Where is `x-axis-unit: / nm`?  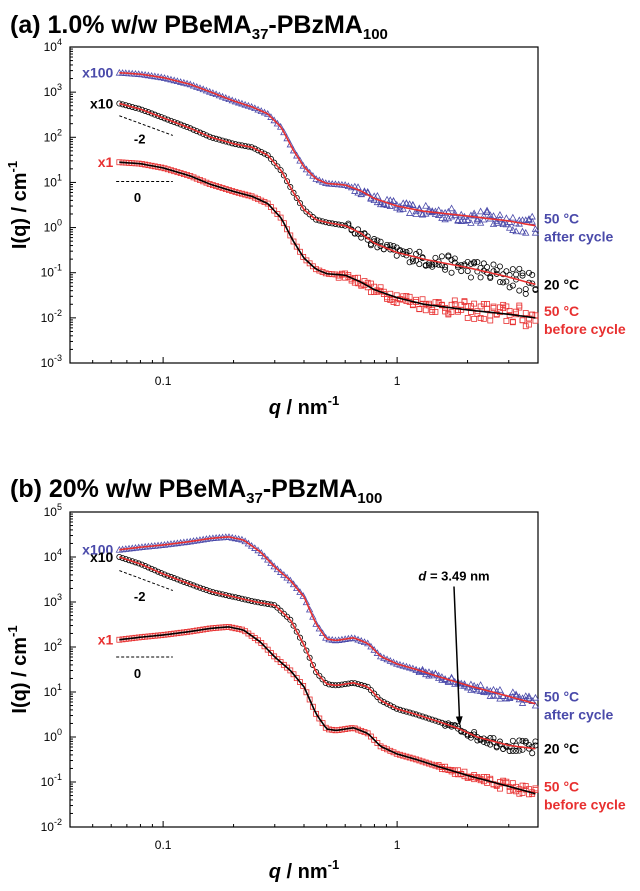 x-axis-unit: / nm is located at coordinates (304, 872).